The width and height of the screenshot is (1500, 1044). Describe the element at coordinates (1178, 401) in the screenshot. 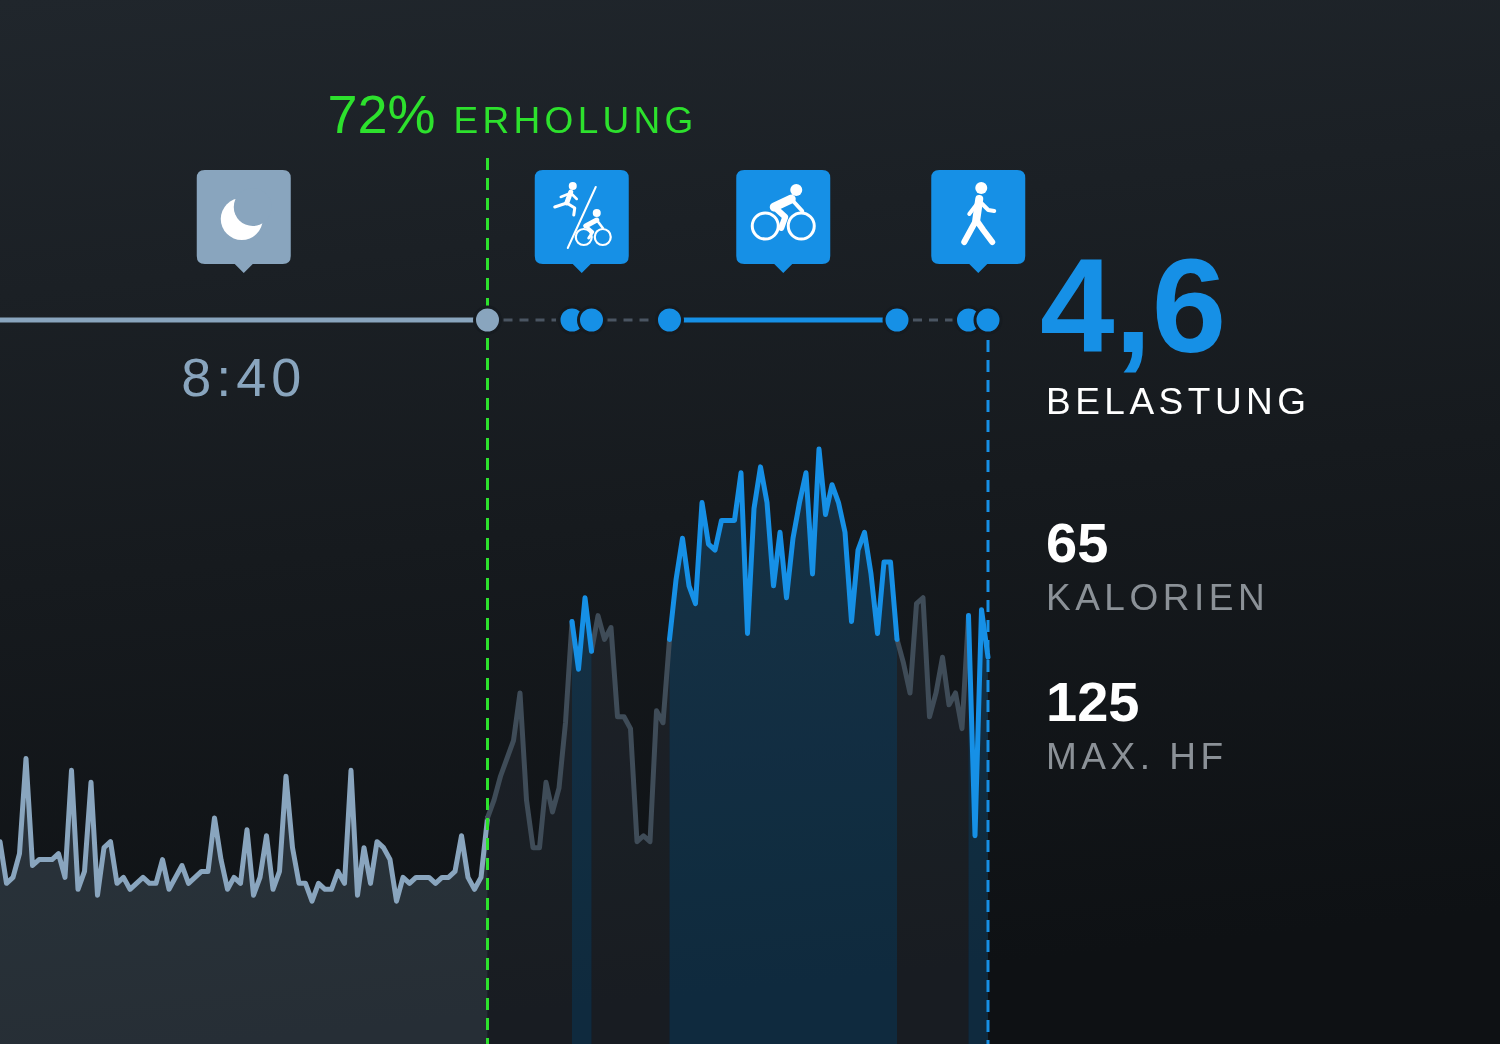

I see `text: BELASTUNG` at that location.